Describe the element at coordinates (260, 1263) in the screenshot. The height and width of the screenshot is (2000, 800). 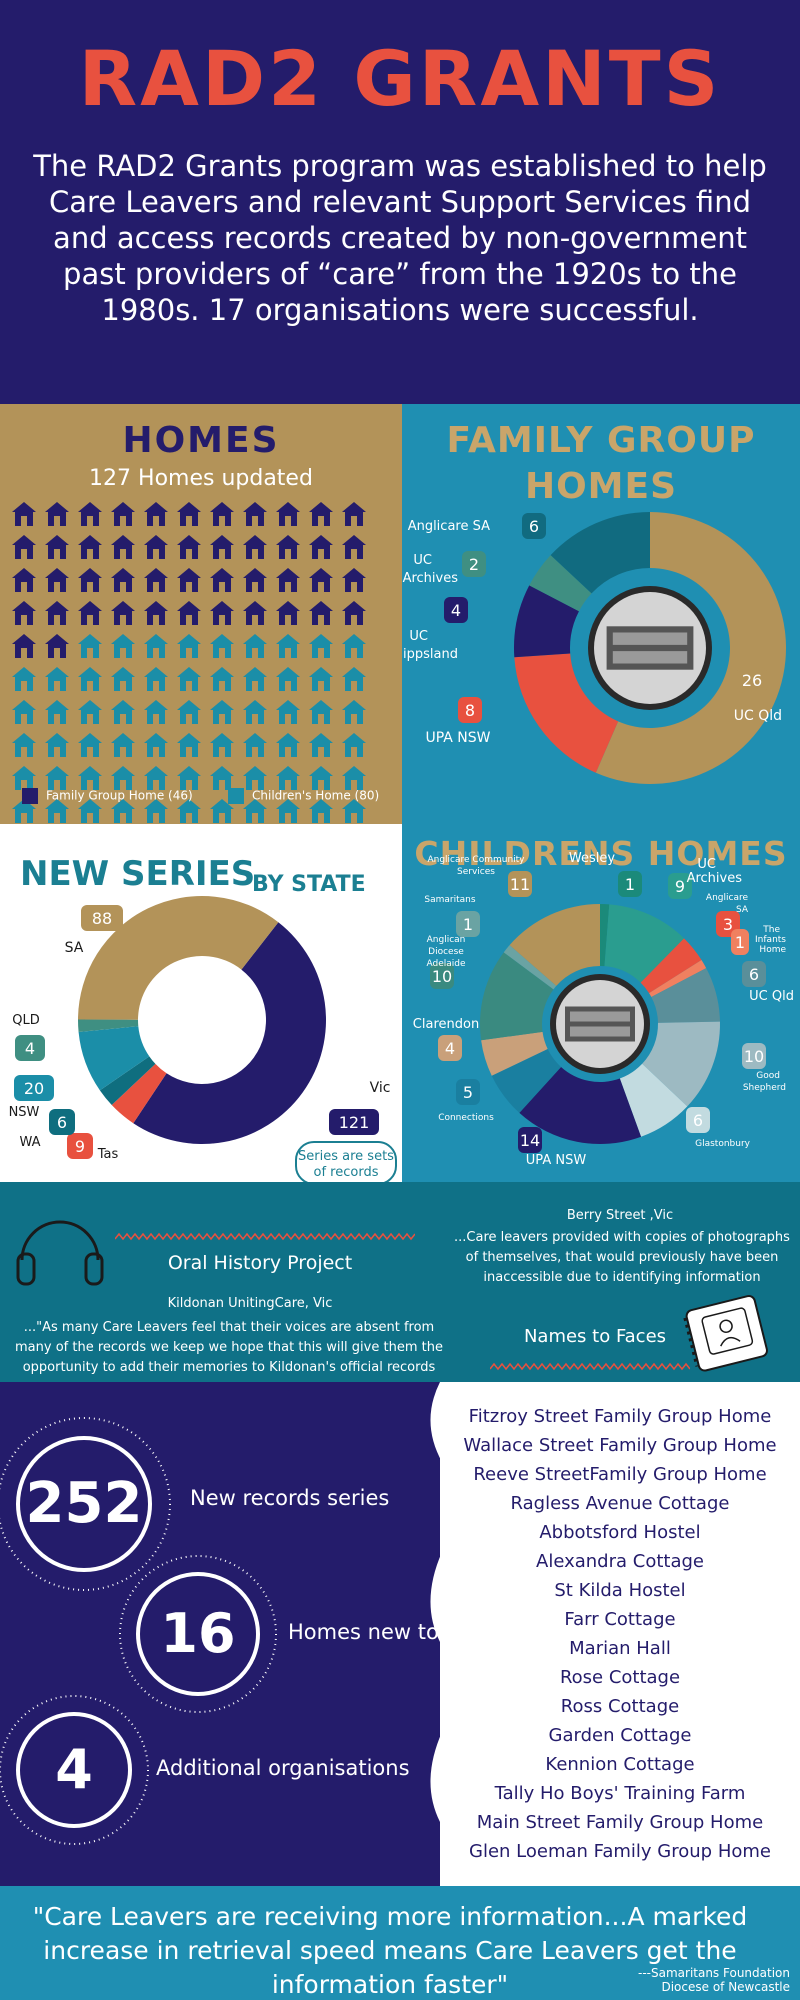
I see `oral-history-title: Oral History Project` at that location.